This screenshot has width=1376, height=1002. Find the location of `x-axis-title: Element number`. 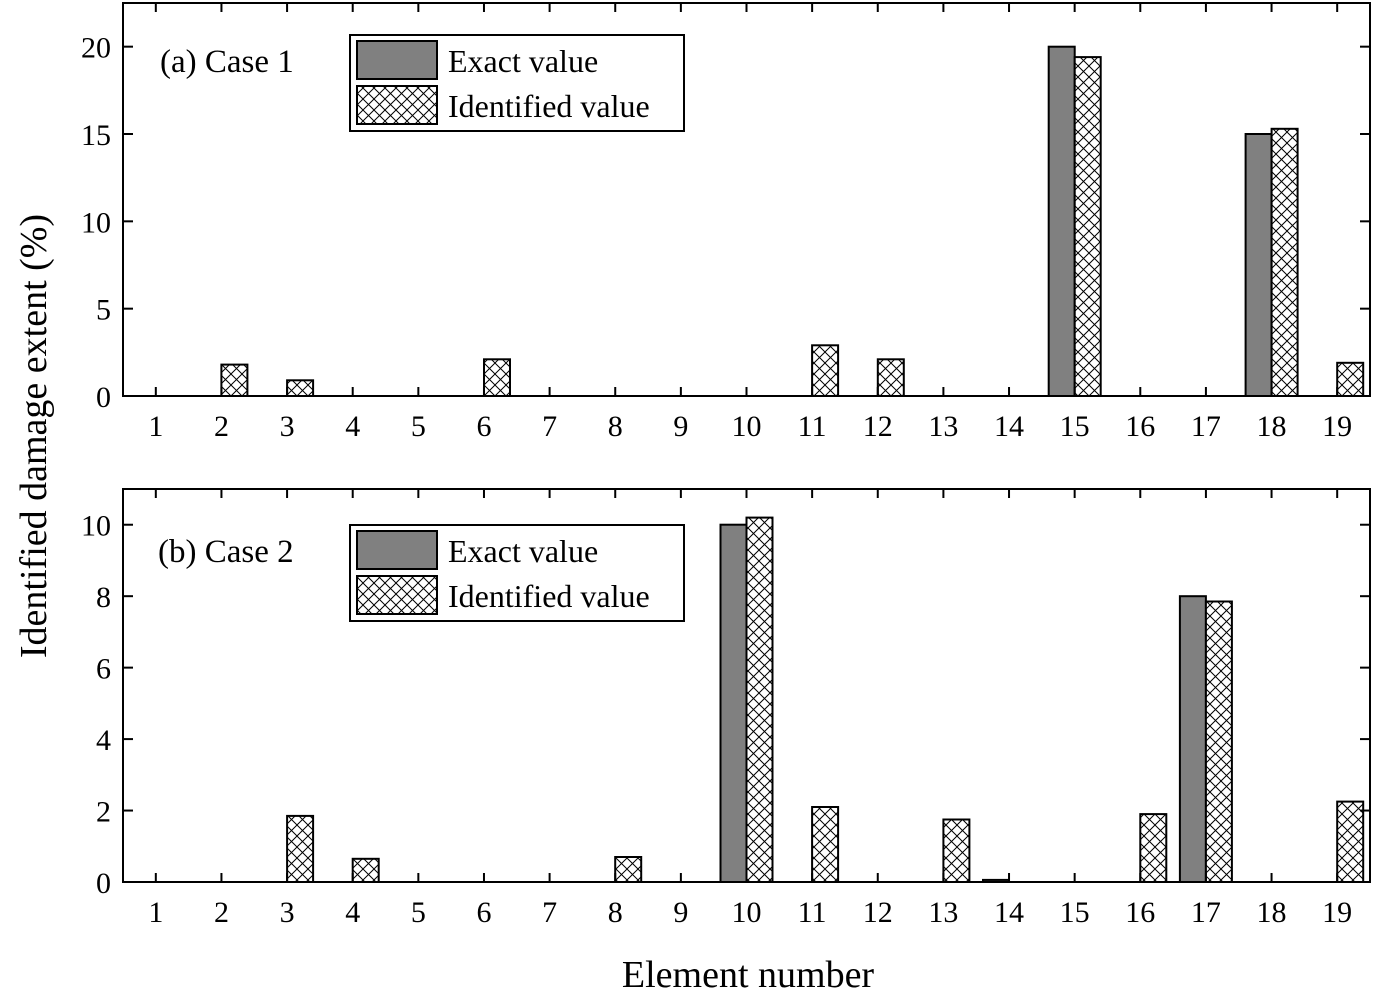

x-axis-title: Element number is located at coordinates (748, 975).